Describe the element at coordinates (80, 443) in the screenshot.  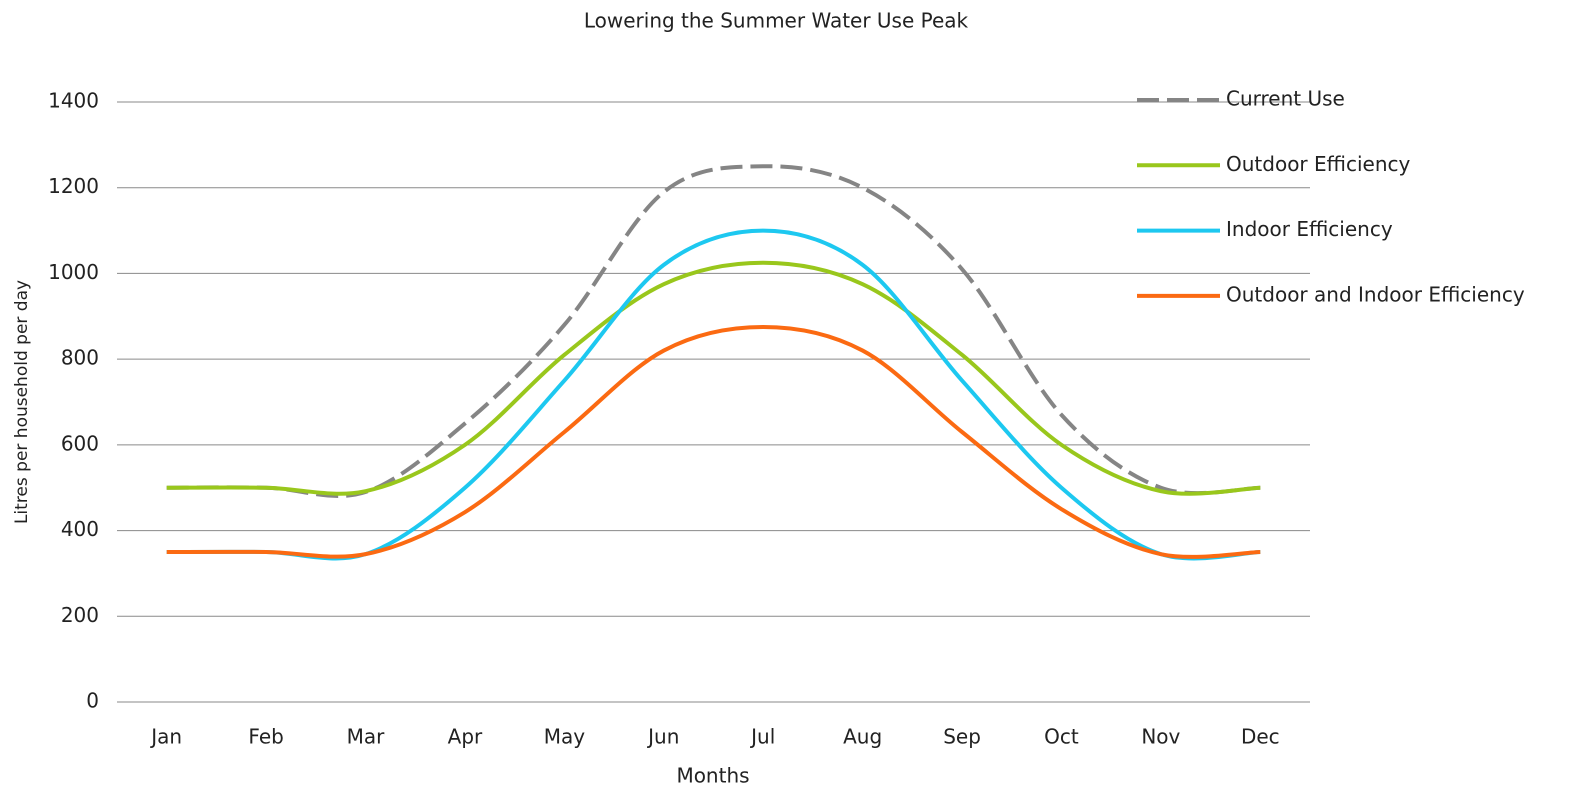
I see `y-tick-label: 600` at that location.